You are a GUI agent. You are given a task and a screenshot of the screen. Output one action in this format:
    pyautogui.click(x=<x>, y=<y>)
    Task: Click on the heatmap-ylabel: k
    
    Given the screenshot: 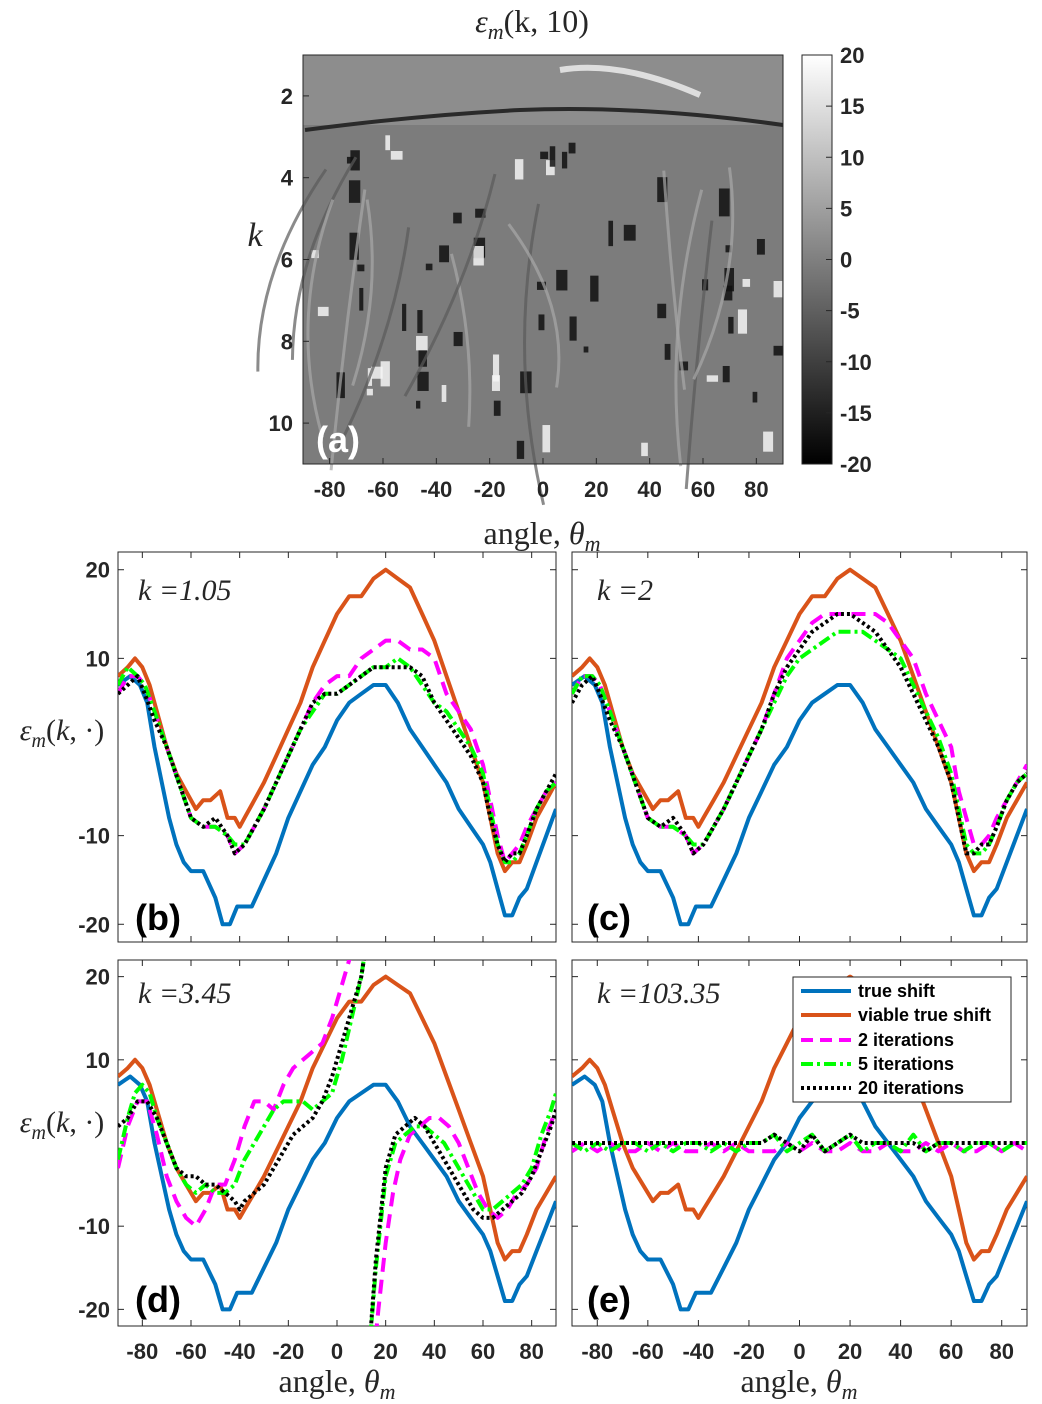 What is the action you would take?
    pyautogui.click(x=255, y=235)
    